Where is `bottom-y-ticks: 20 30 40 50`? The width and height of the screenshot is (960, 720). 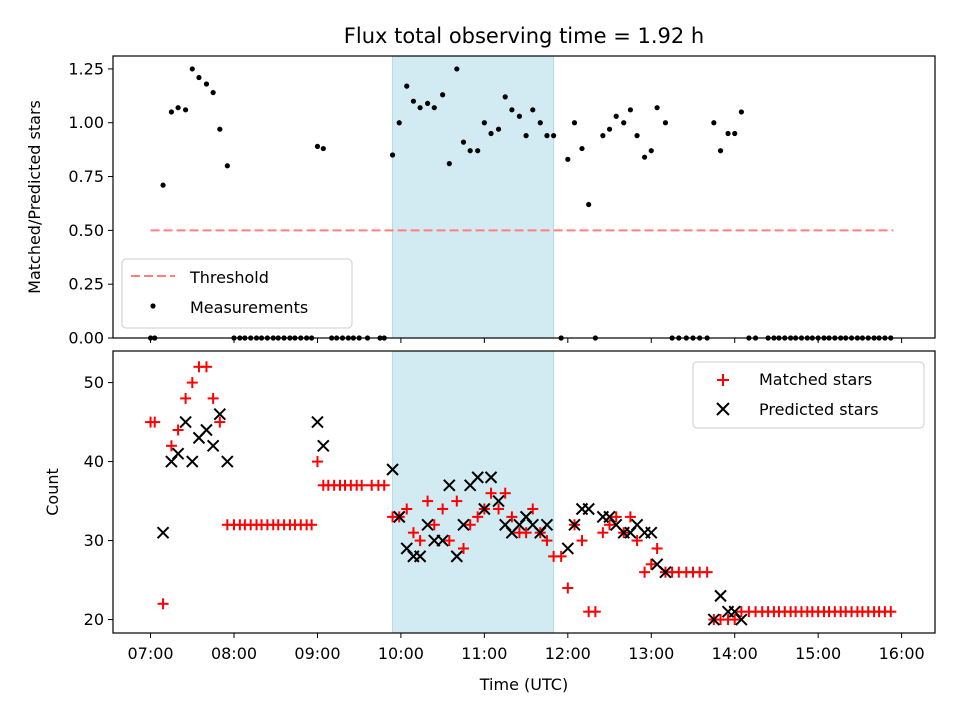 bottom-y-ticks: 20 30 40 50 is located at coordinates (98, 501).